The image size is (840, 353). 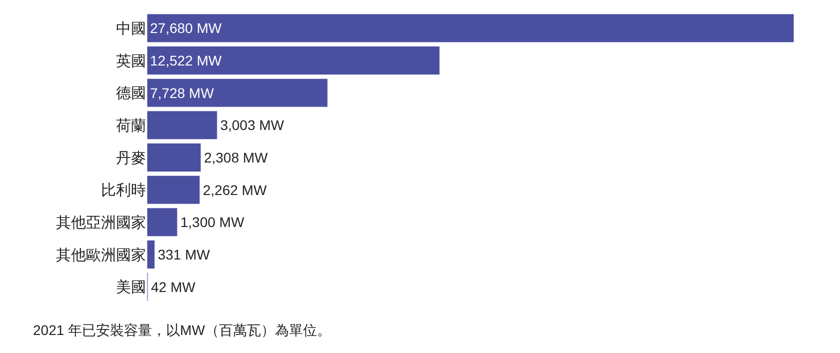 I want to click on y-tick-label: 德國, so click(x=131, y=93).